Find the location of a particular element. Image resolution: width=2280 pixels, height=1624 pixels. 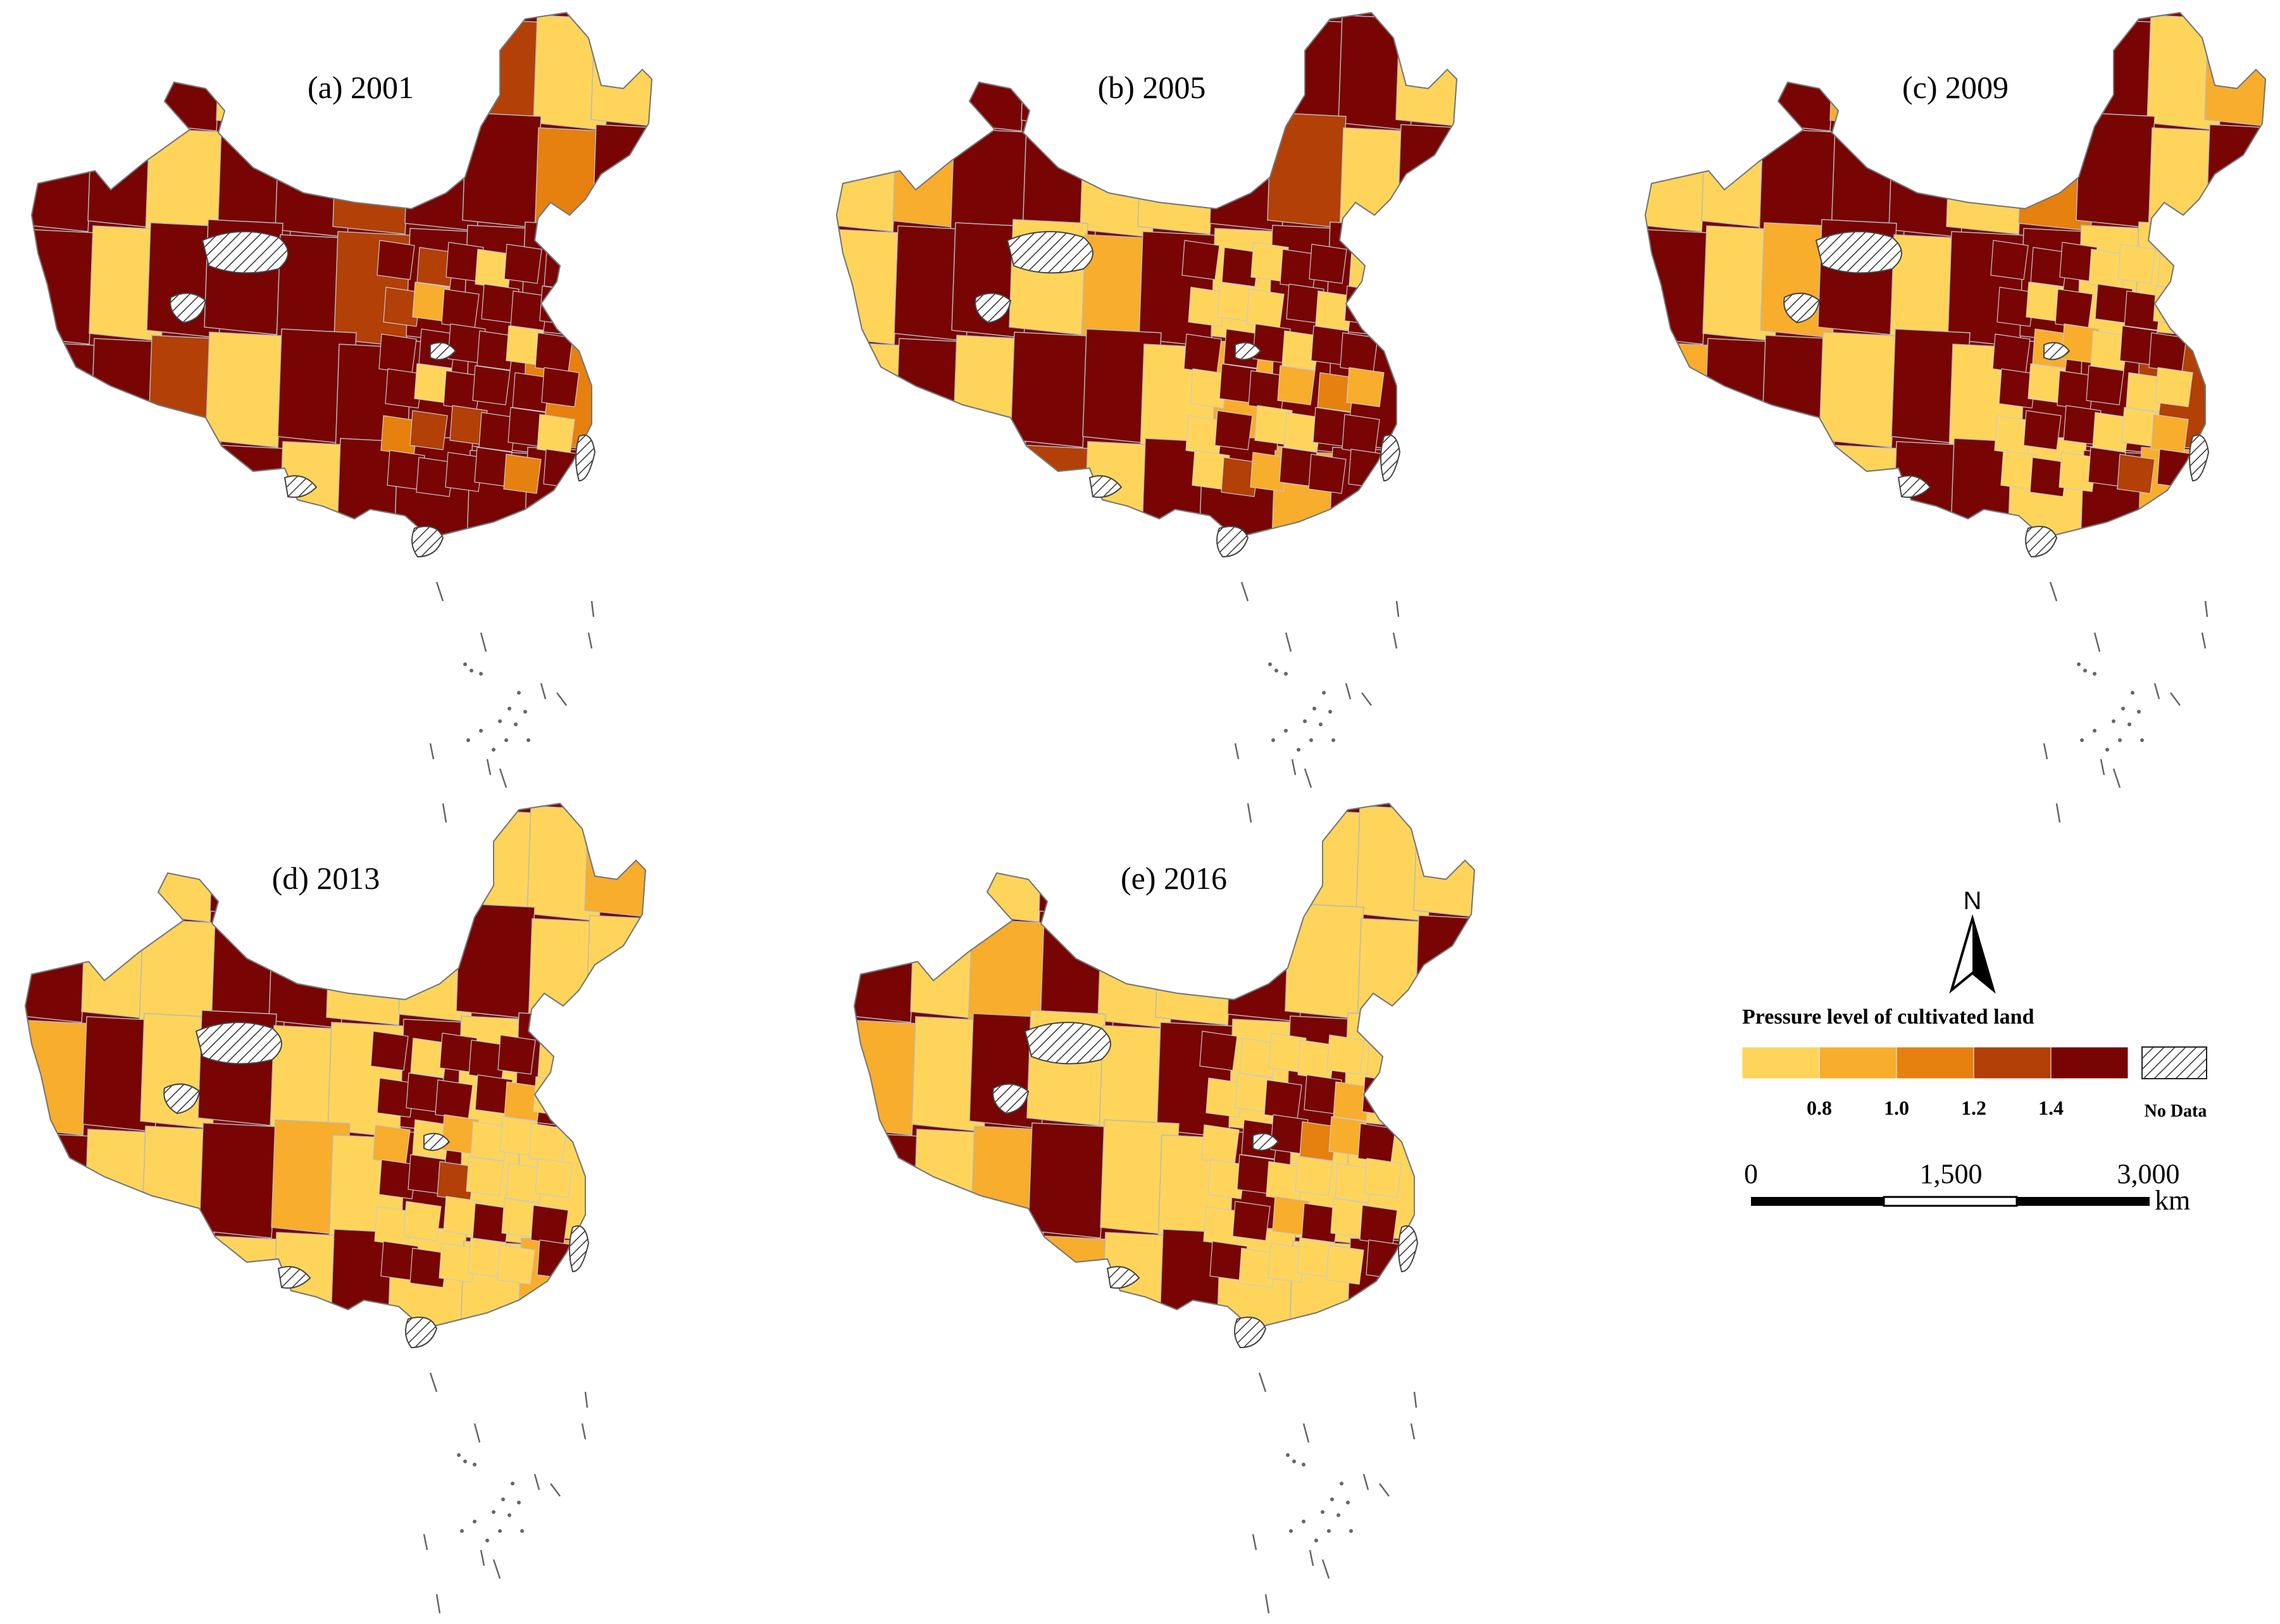

south-sea-islands is located at coordinates (1317, 702).